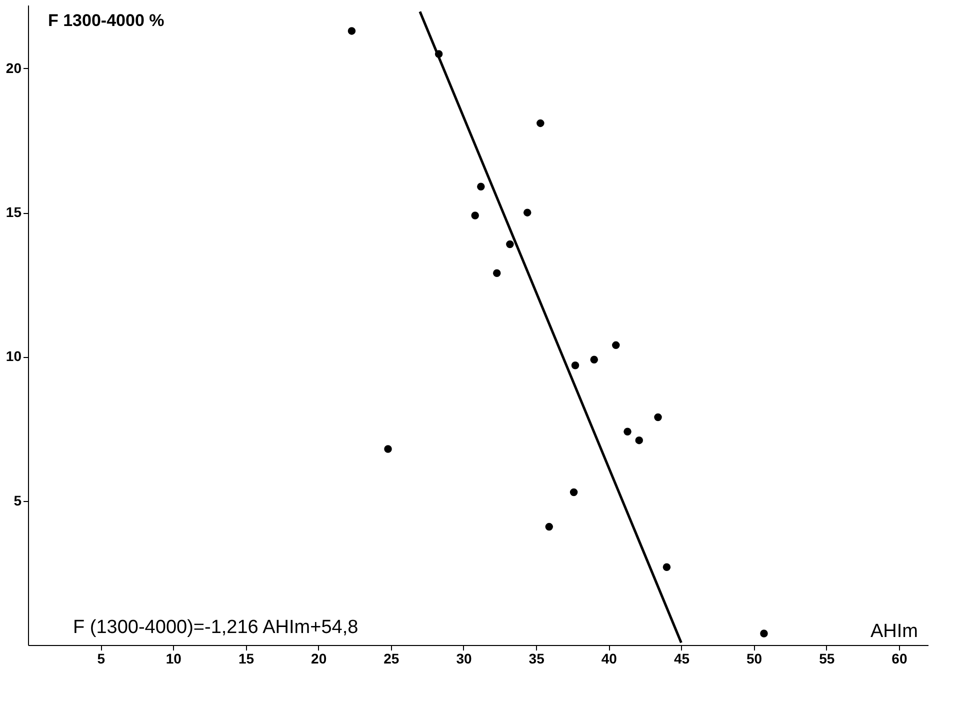  Describe the element at coordinates (14, 68) in the screenshot. I see `y-tick-label: 20` at that location.